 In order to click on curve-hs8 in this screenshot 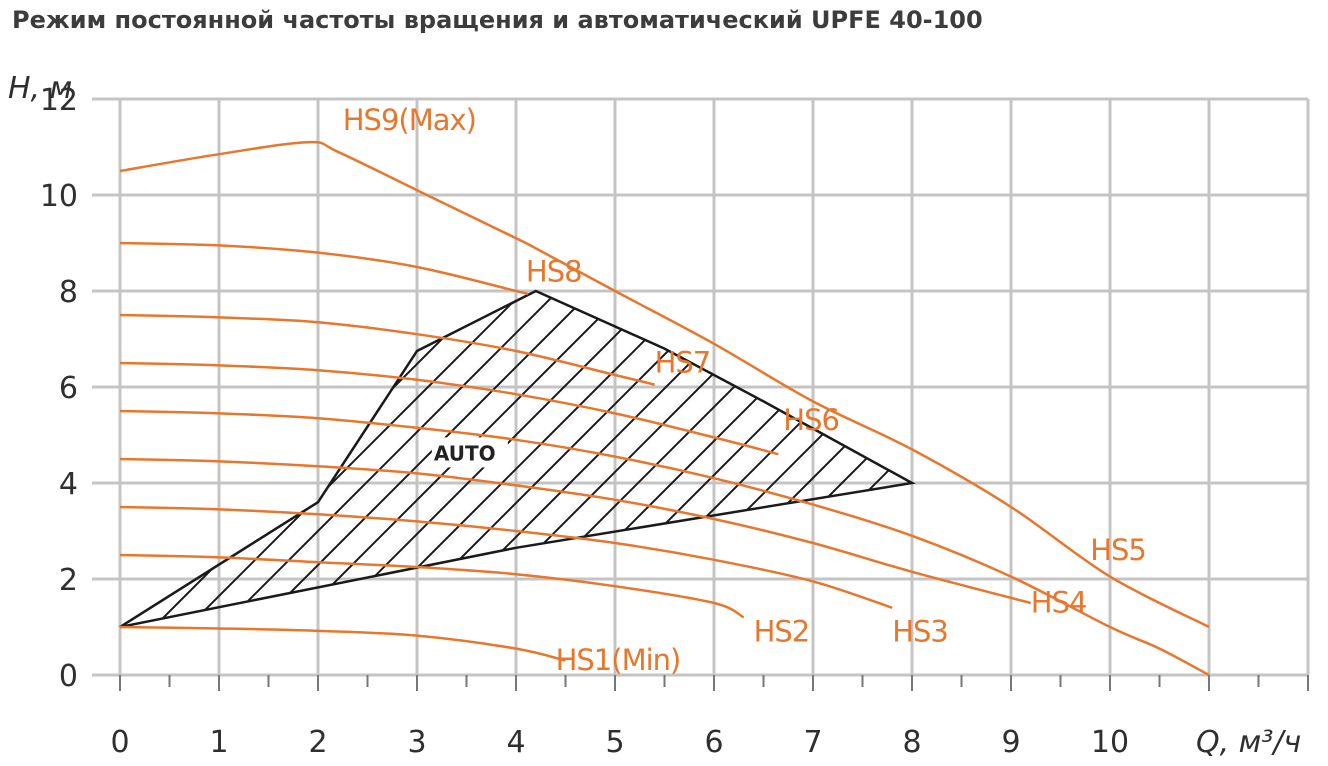, I will do `click(324, 268)`.